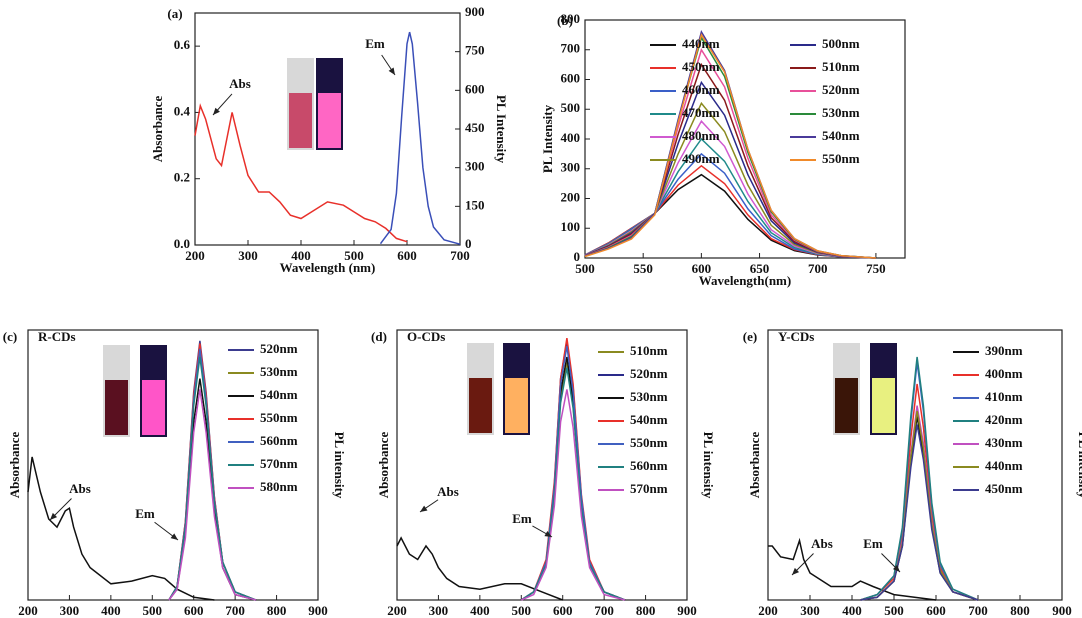 The height and width of the screenshot is (618, 1082). Describe the element at coordinates (701, 135) in the screenshot. I see `legend-label: 480nm` at that location.